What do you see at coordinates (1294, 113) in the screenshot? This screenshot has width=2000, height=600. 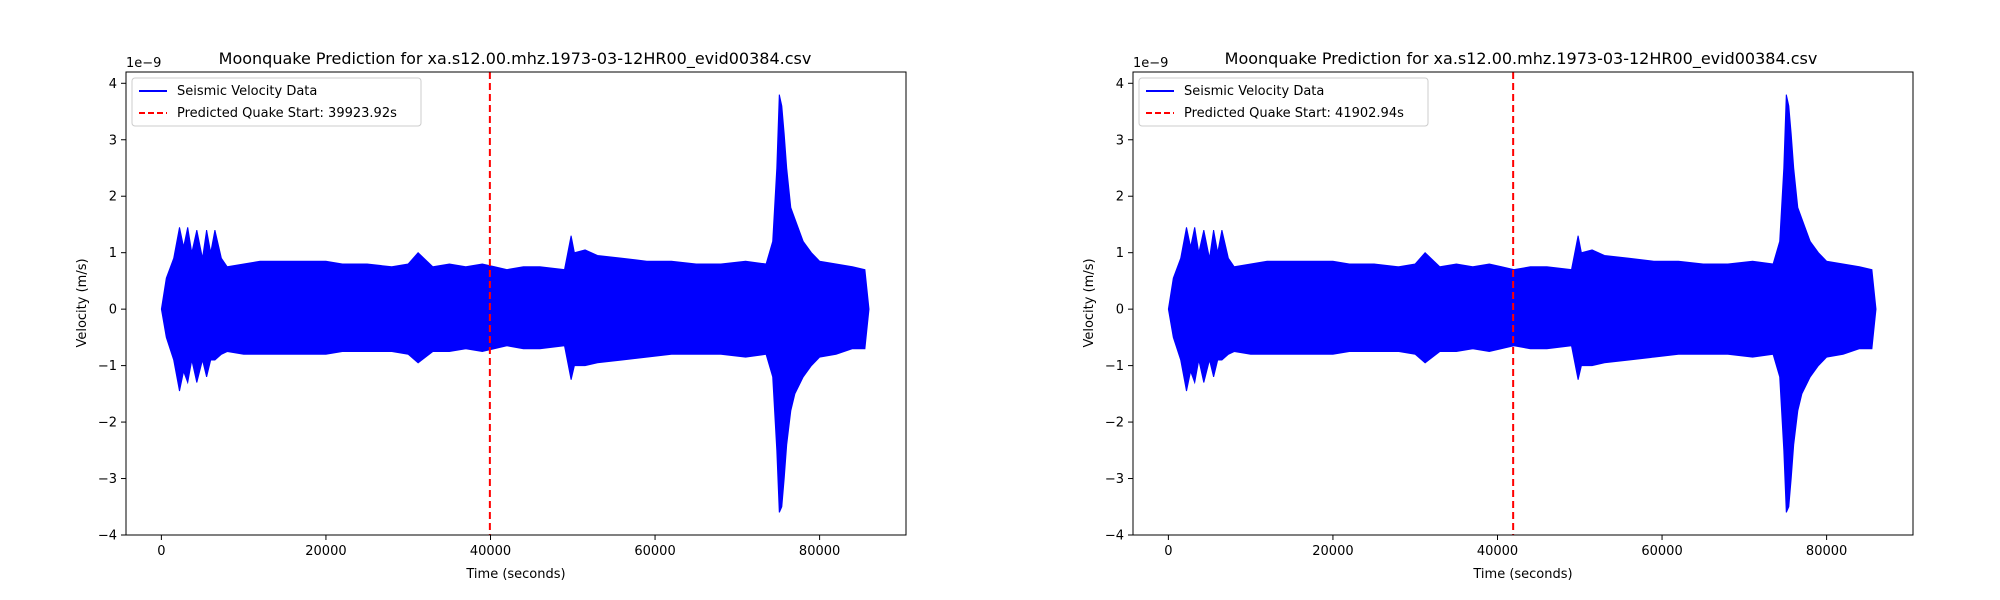 I see `legend-label-quake: Predicted Quake Start: 41902.94s` at bounding box center [1294, 113].